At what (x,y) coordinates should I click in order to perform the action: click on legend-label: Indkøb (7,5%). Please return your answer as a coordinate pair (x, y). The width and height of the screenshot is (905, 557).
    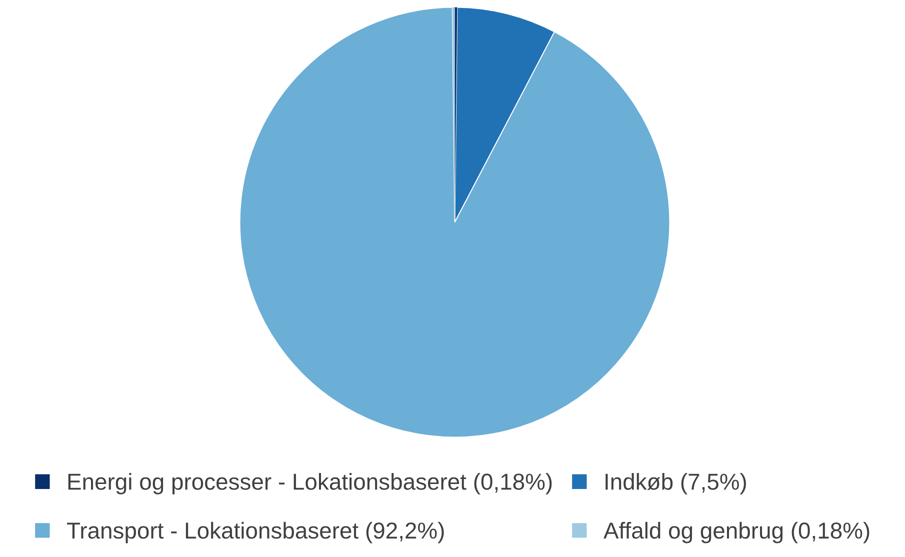
    Looking at the image, I should click on (676, 483).